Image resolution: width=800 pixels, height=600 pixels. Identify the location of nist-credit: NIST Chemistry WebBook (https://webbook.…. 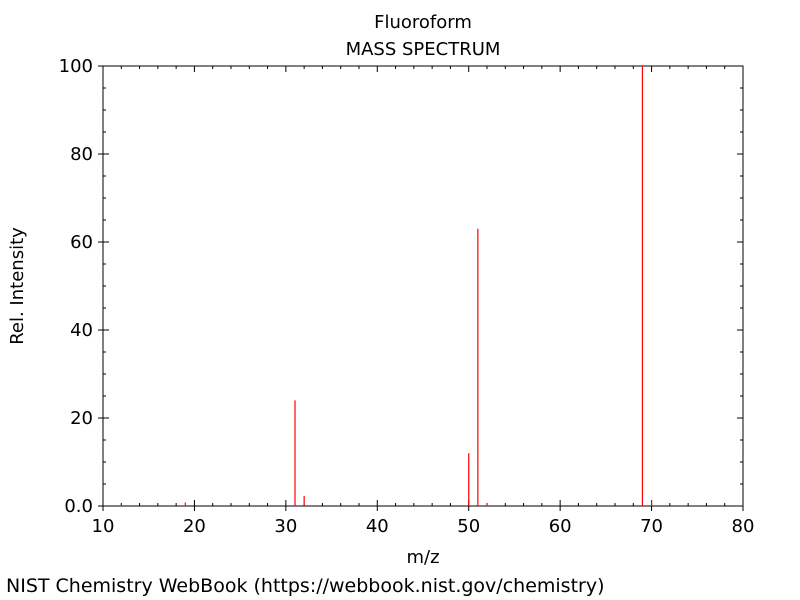
(305, 586).